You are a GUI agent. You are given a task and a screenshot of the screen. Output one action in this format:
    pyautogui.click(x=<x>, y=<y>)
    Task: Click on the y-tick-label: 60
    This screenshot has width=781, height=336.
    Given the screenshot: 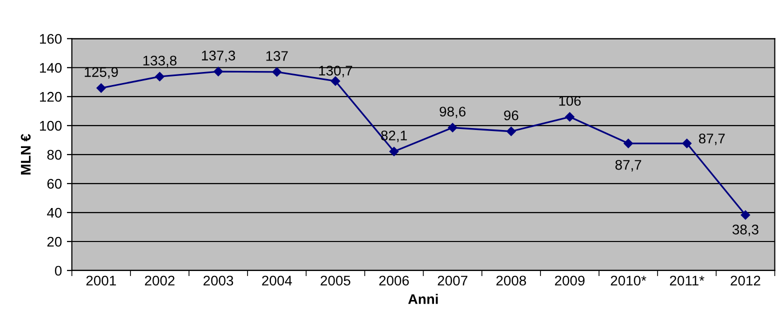 What is the action you would take?
    pyautogui.click(x=54, y=183)
    